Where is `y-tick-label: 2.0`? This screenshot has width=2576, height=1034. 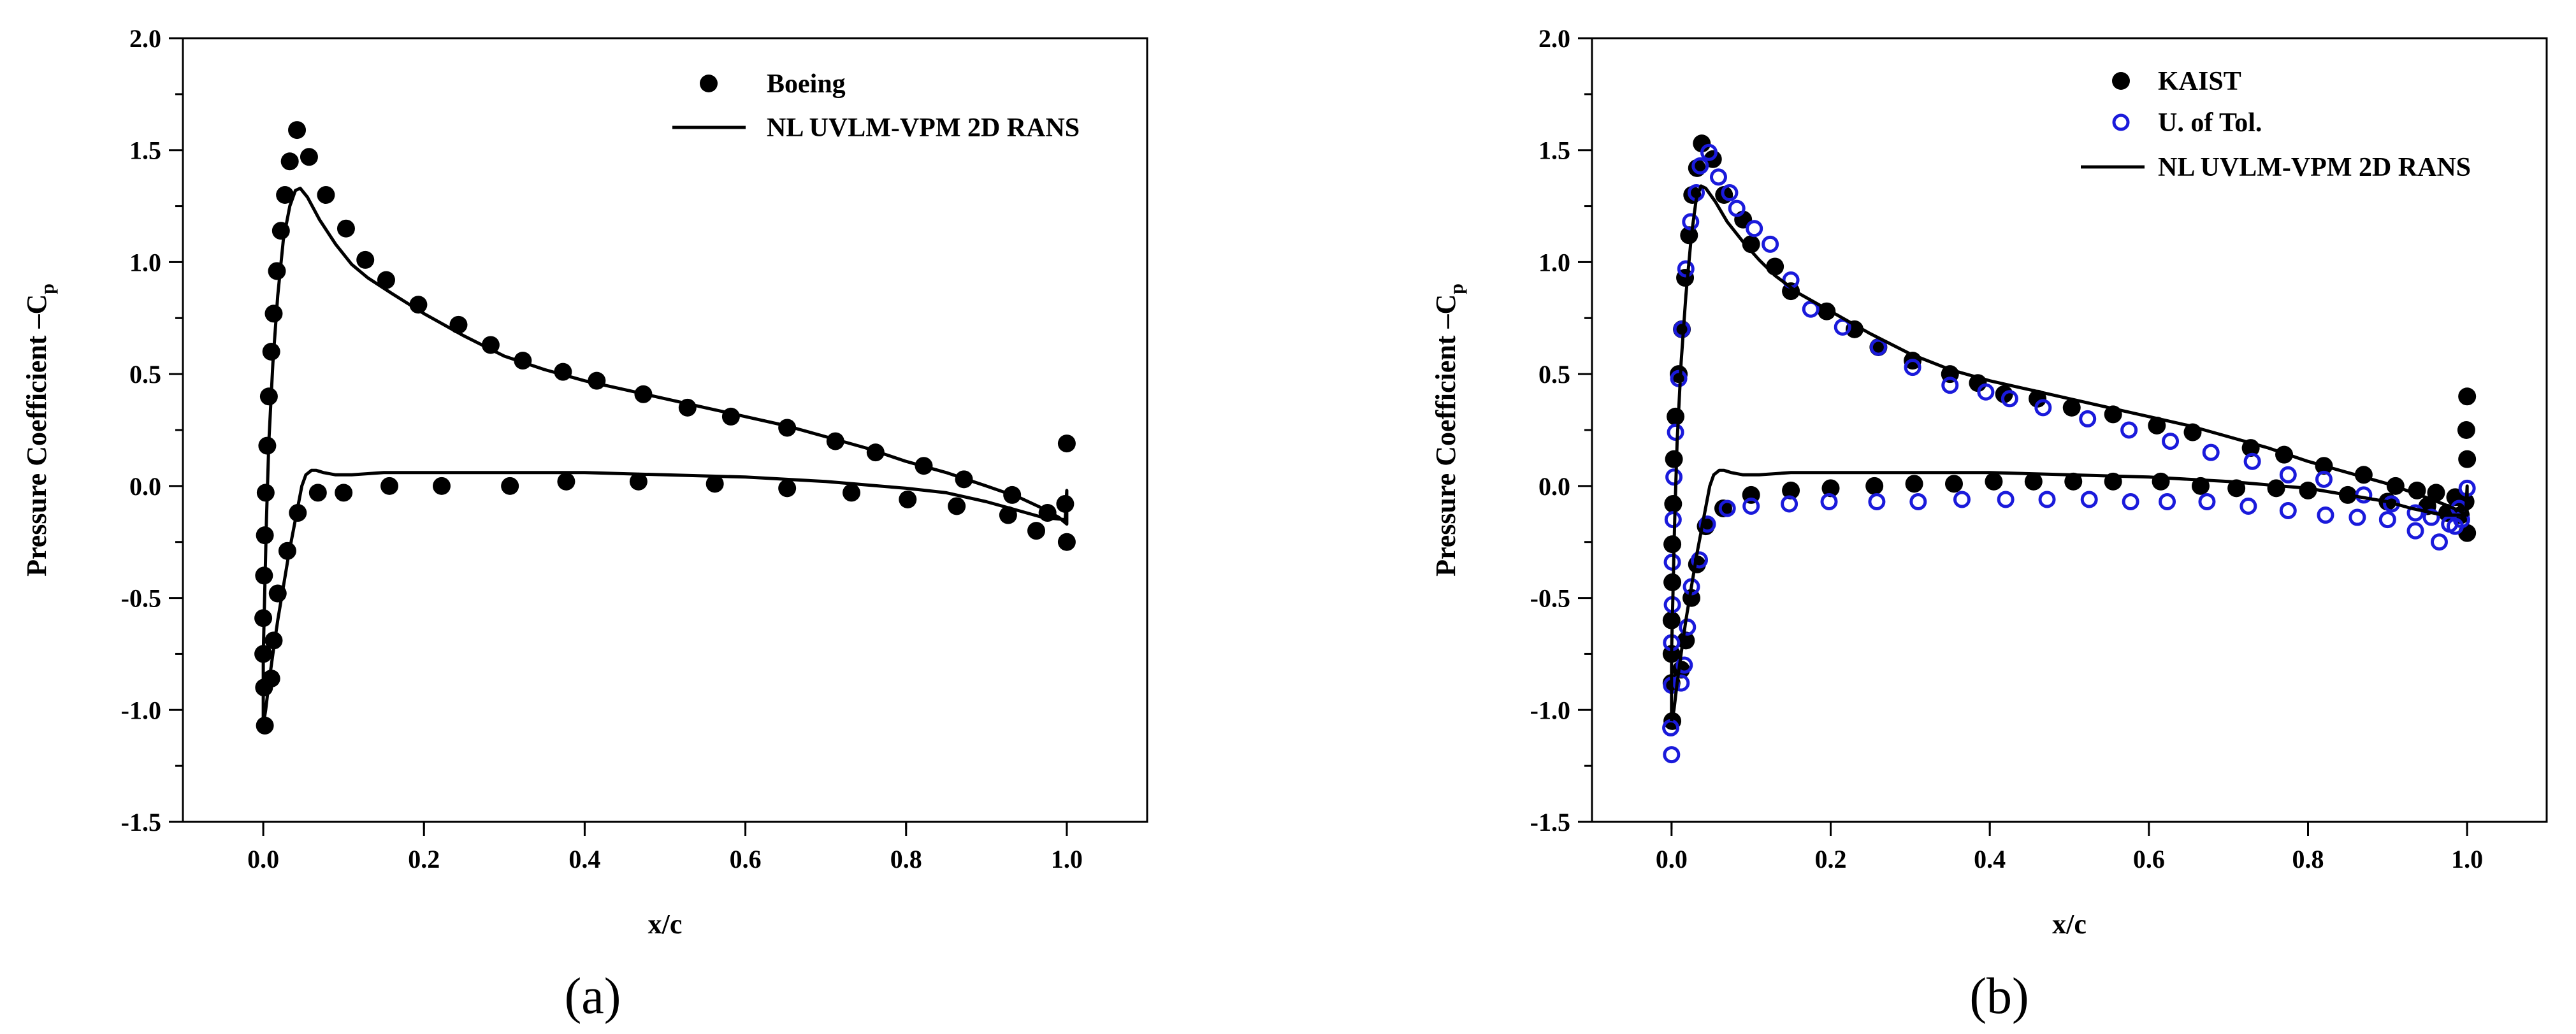 y-tick-label: 2.0 is located at coordinates (145, 38).